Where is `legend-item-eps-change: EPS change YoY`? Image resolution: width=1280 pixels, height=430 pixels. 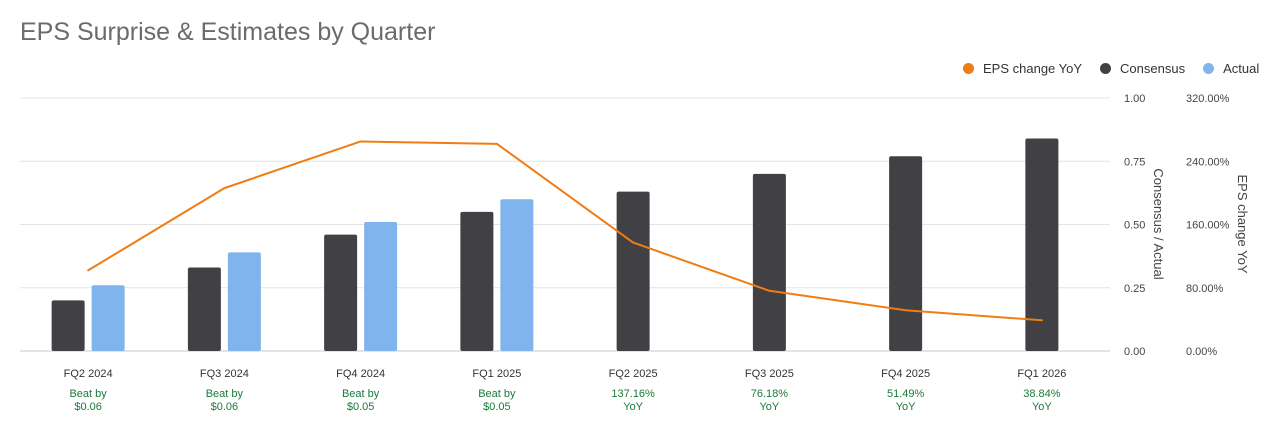
legend-item-eps-change: EPS change YoY is located at coordinates (1022, 68).